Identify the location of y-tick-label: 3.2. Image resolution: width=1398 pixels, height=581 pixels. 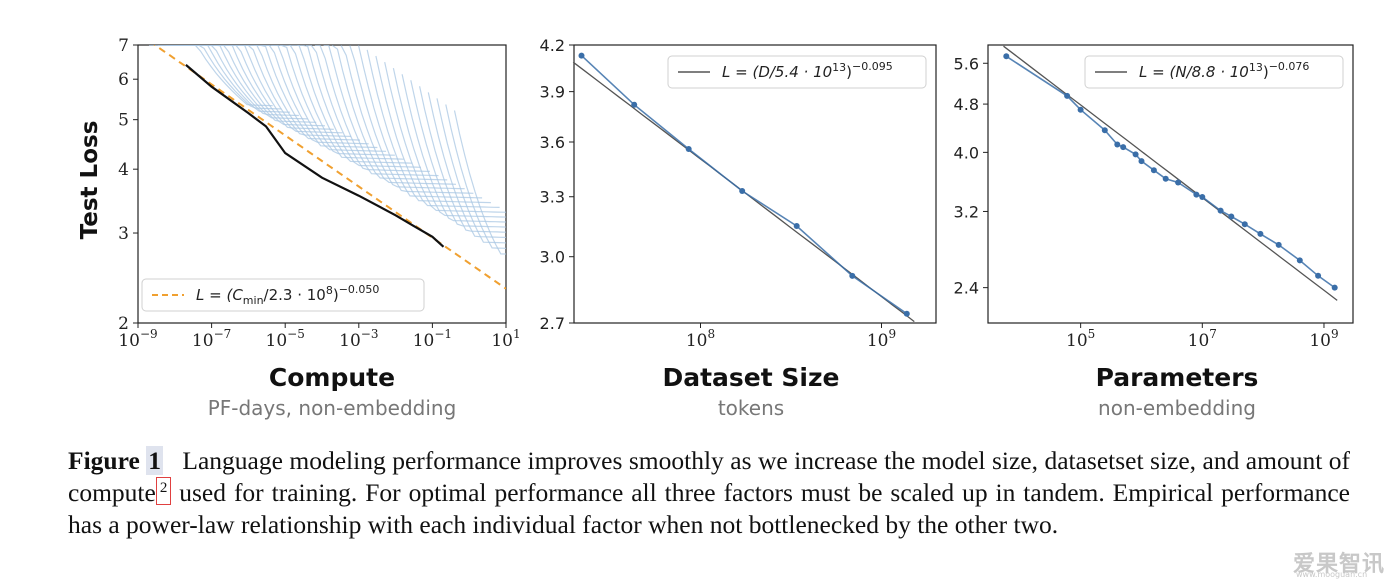
(966, 211).